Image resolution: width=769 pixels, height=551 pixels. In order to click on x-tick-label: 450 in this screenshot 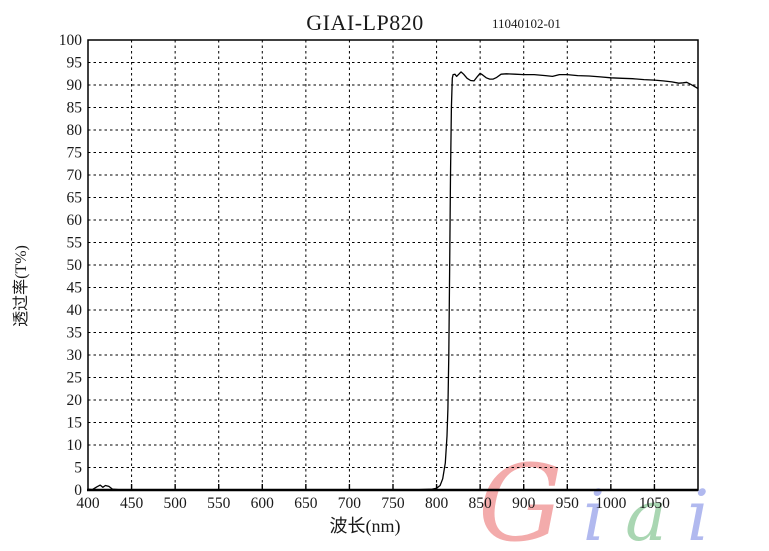, I will do `click(132, 503)`.